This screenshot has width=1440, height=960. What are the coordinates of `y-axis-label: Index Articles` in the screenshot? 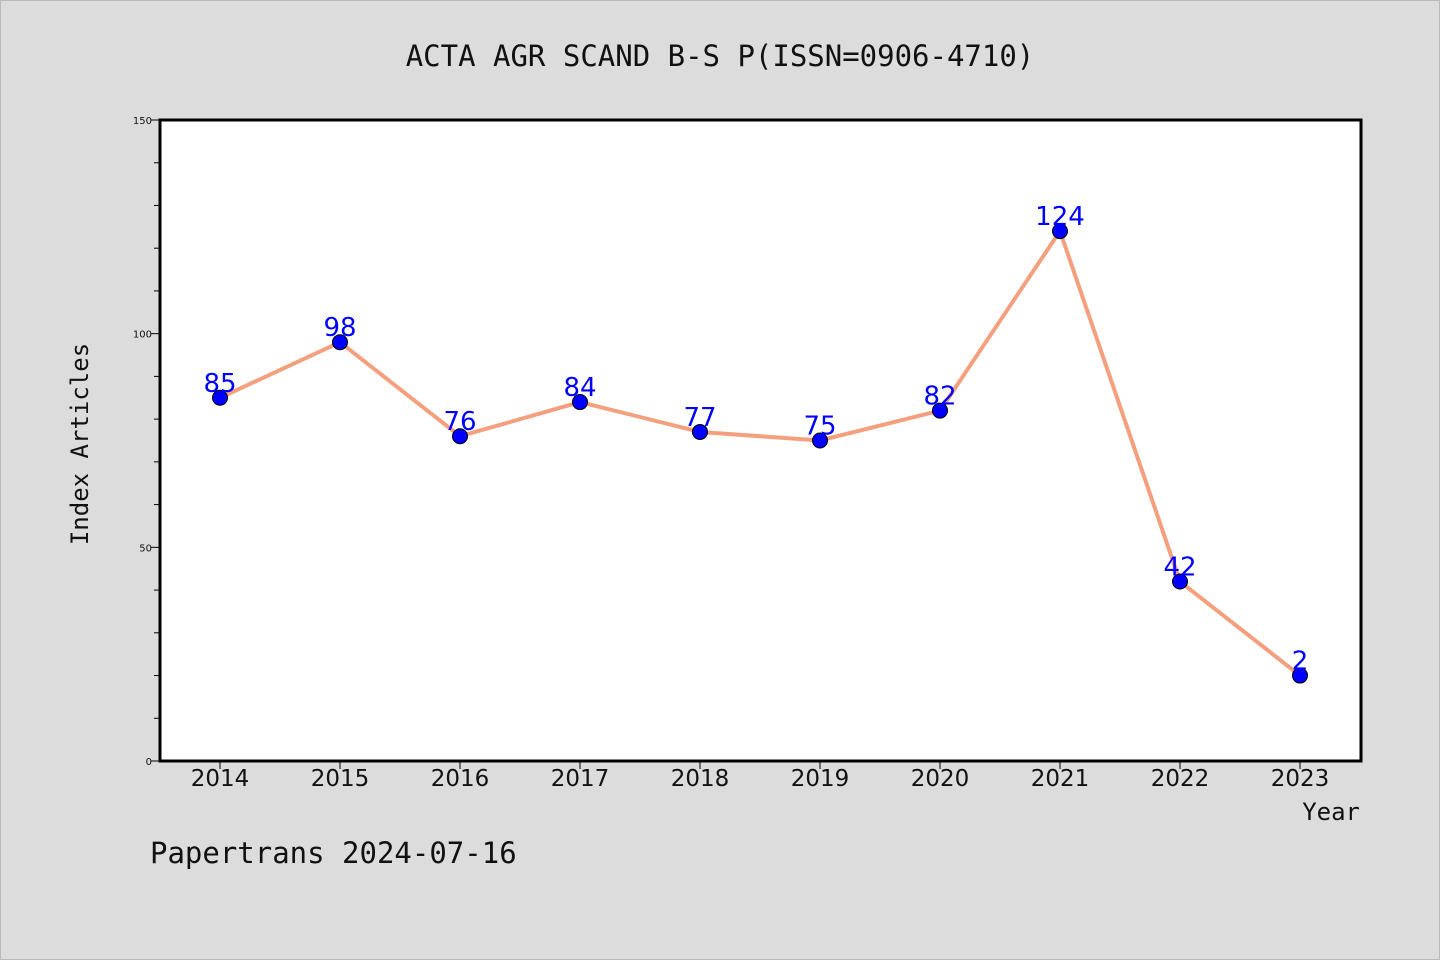 It's located at (80, 444).